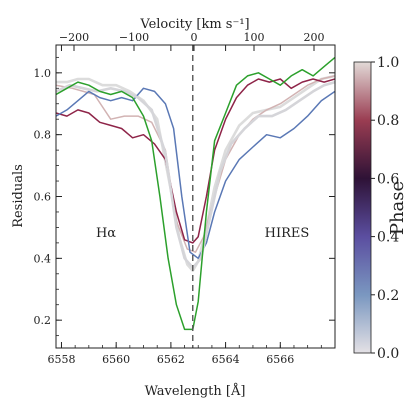 The height and width of the screenshot is (415, 415). I want to click on x-axis-title: Wavelength [Å], so click(195, 391).